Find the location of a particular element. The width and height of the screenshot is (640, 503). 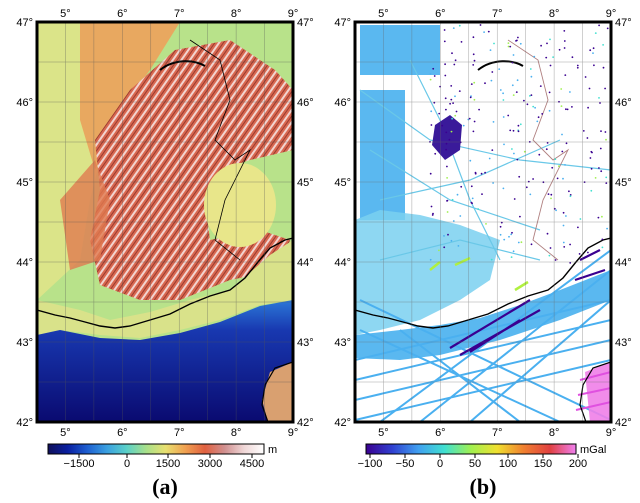

gravity-coastal-band is located at coordinates (483, 315).